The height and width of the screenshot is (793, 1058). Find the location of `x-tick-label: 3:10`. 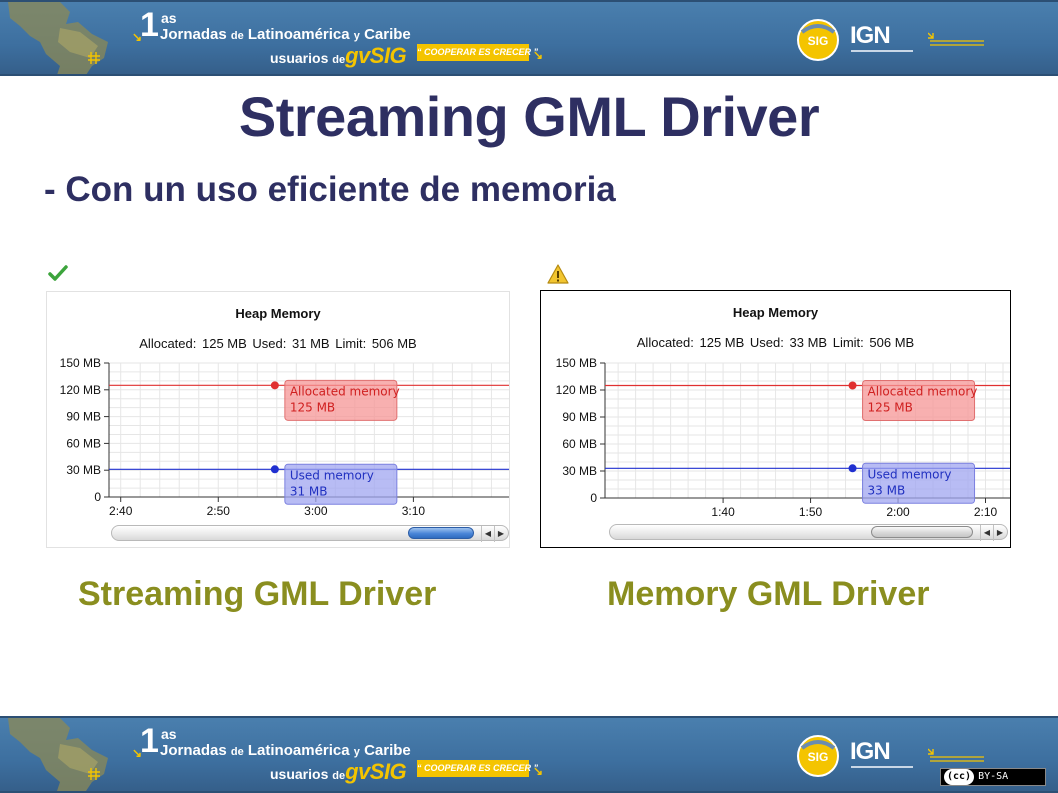

x-tick-label: 3:10 is located at coordinates (414, 511).